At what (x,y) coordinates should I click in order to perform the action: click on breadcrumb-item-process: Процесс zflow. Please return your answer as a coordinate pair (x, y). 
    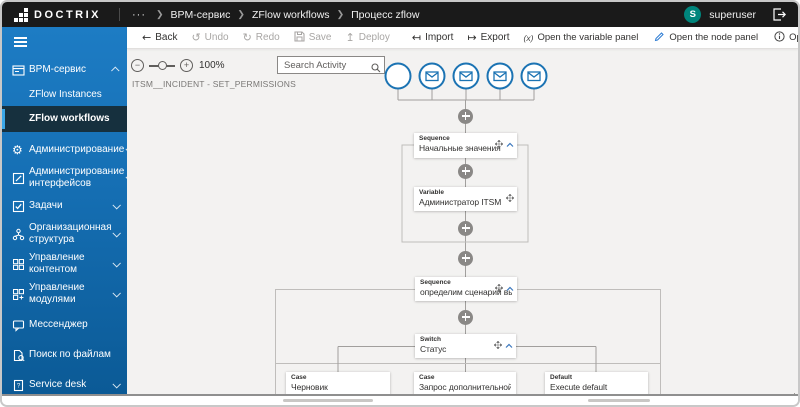
    Looking at the image, I should click on (385, 14).